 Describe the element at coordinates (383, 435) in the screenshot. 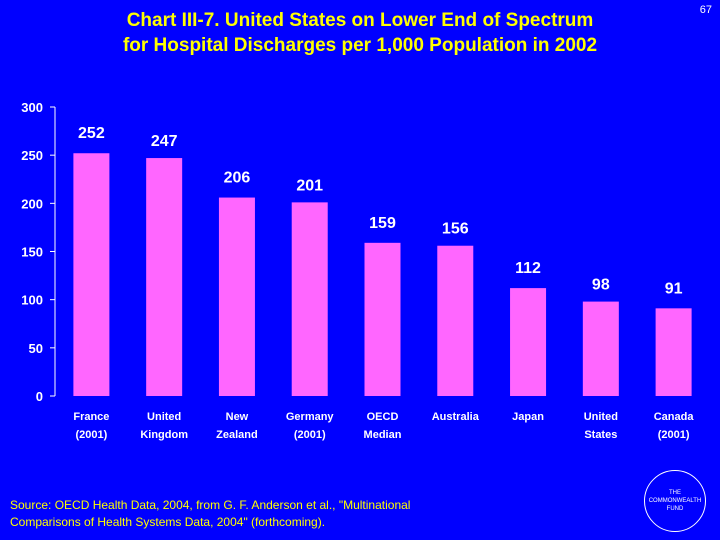

I see `x-tick-label: Median` at that location.